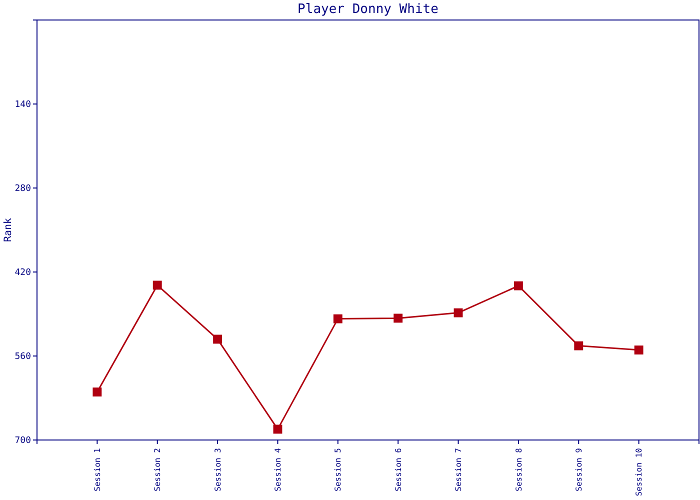 The image size is (700, 500). What do you see at coordinates (398, 470) in the screenshot?
I see `x-tick-label: Session 6` at bounding box center [398, 470].